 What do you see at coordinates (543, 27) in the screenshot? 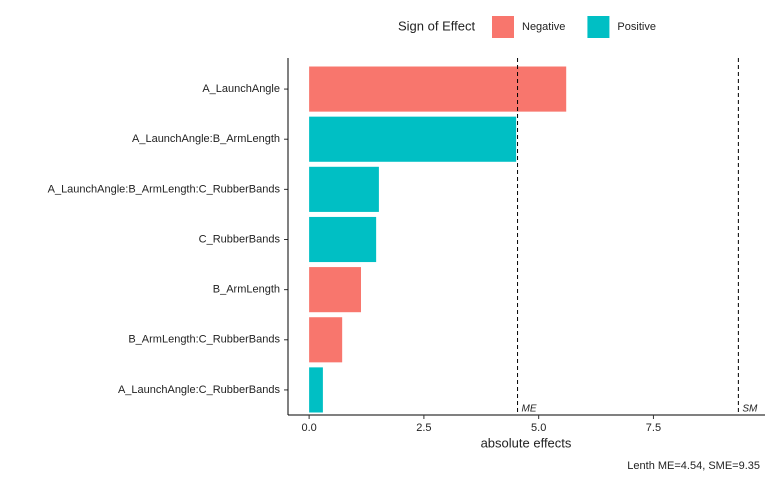
I see `legend-label: Negative` at bounding box center [543, 27].